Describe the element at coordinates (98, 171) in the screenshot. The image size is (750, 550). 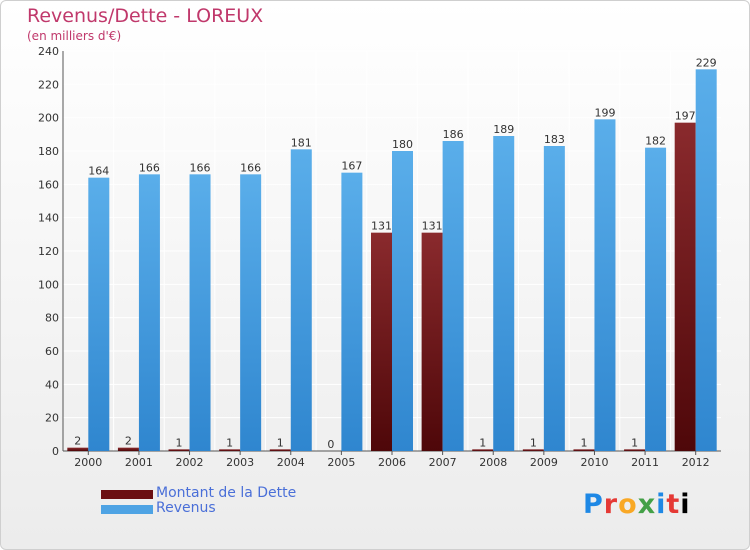
I see `data-label-revenus: 164` at that location.